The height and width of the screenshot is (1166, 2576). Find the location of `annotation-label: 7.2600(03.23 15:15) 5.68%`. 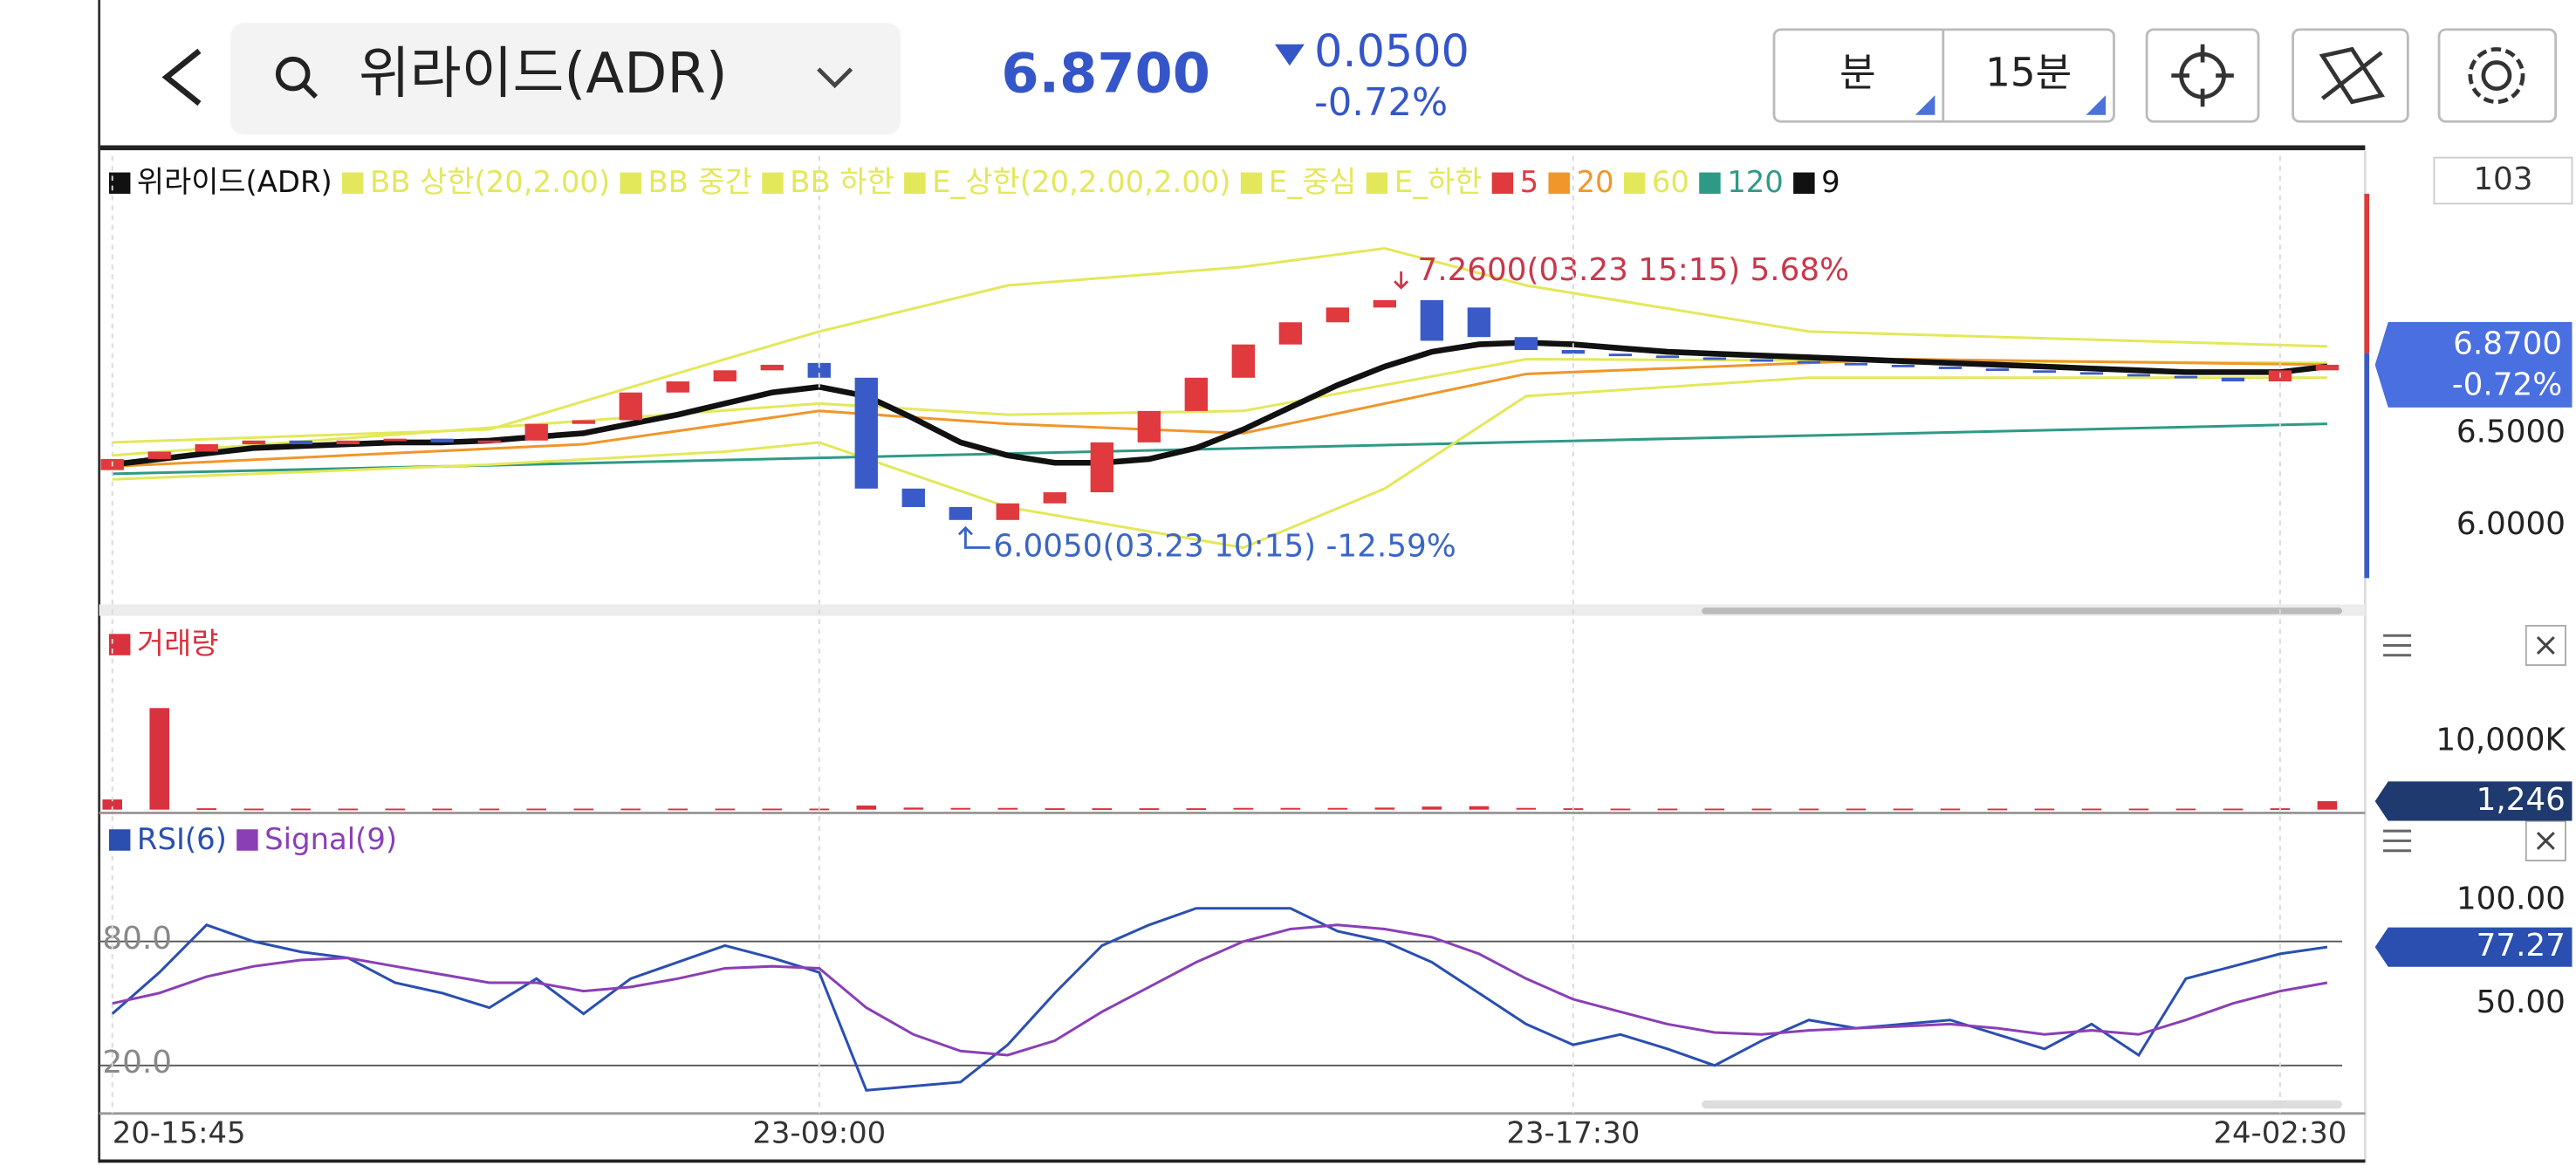

annotation-label: 7.2600(03.23 15:15) 5.68% is located at coordinates (1633, 270).